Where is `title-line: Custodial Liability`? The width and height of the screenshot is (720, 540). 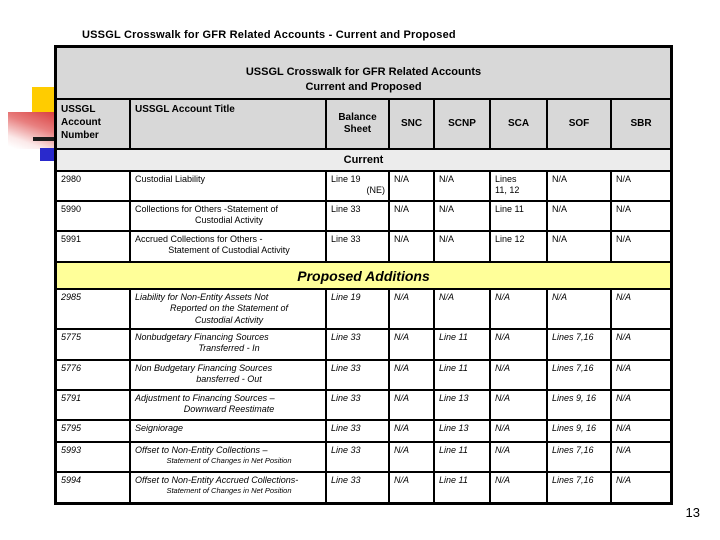 title-line: Custodial Liability is located at coordinates (170, 179).